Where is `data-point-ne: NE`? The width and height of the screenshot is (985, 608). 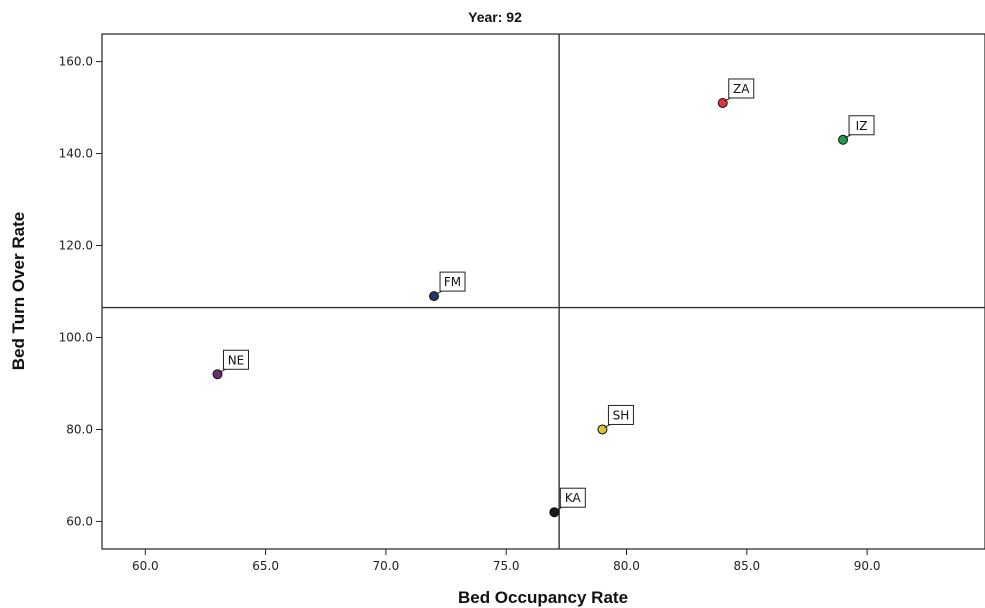
data-point-ne: NE is located at coordinates (230, 364).